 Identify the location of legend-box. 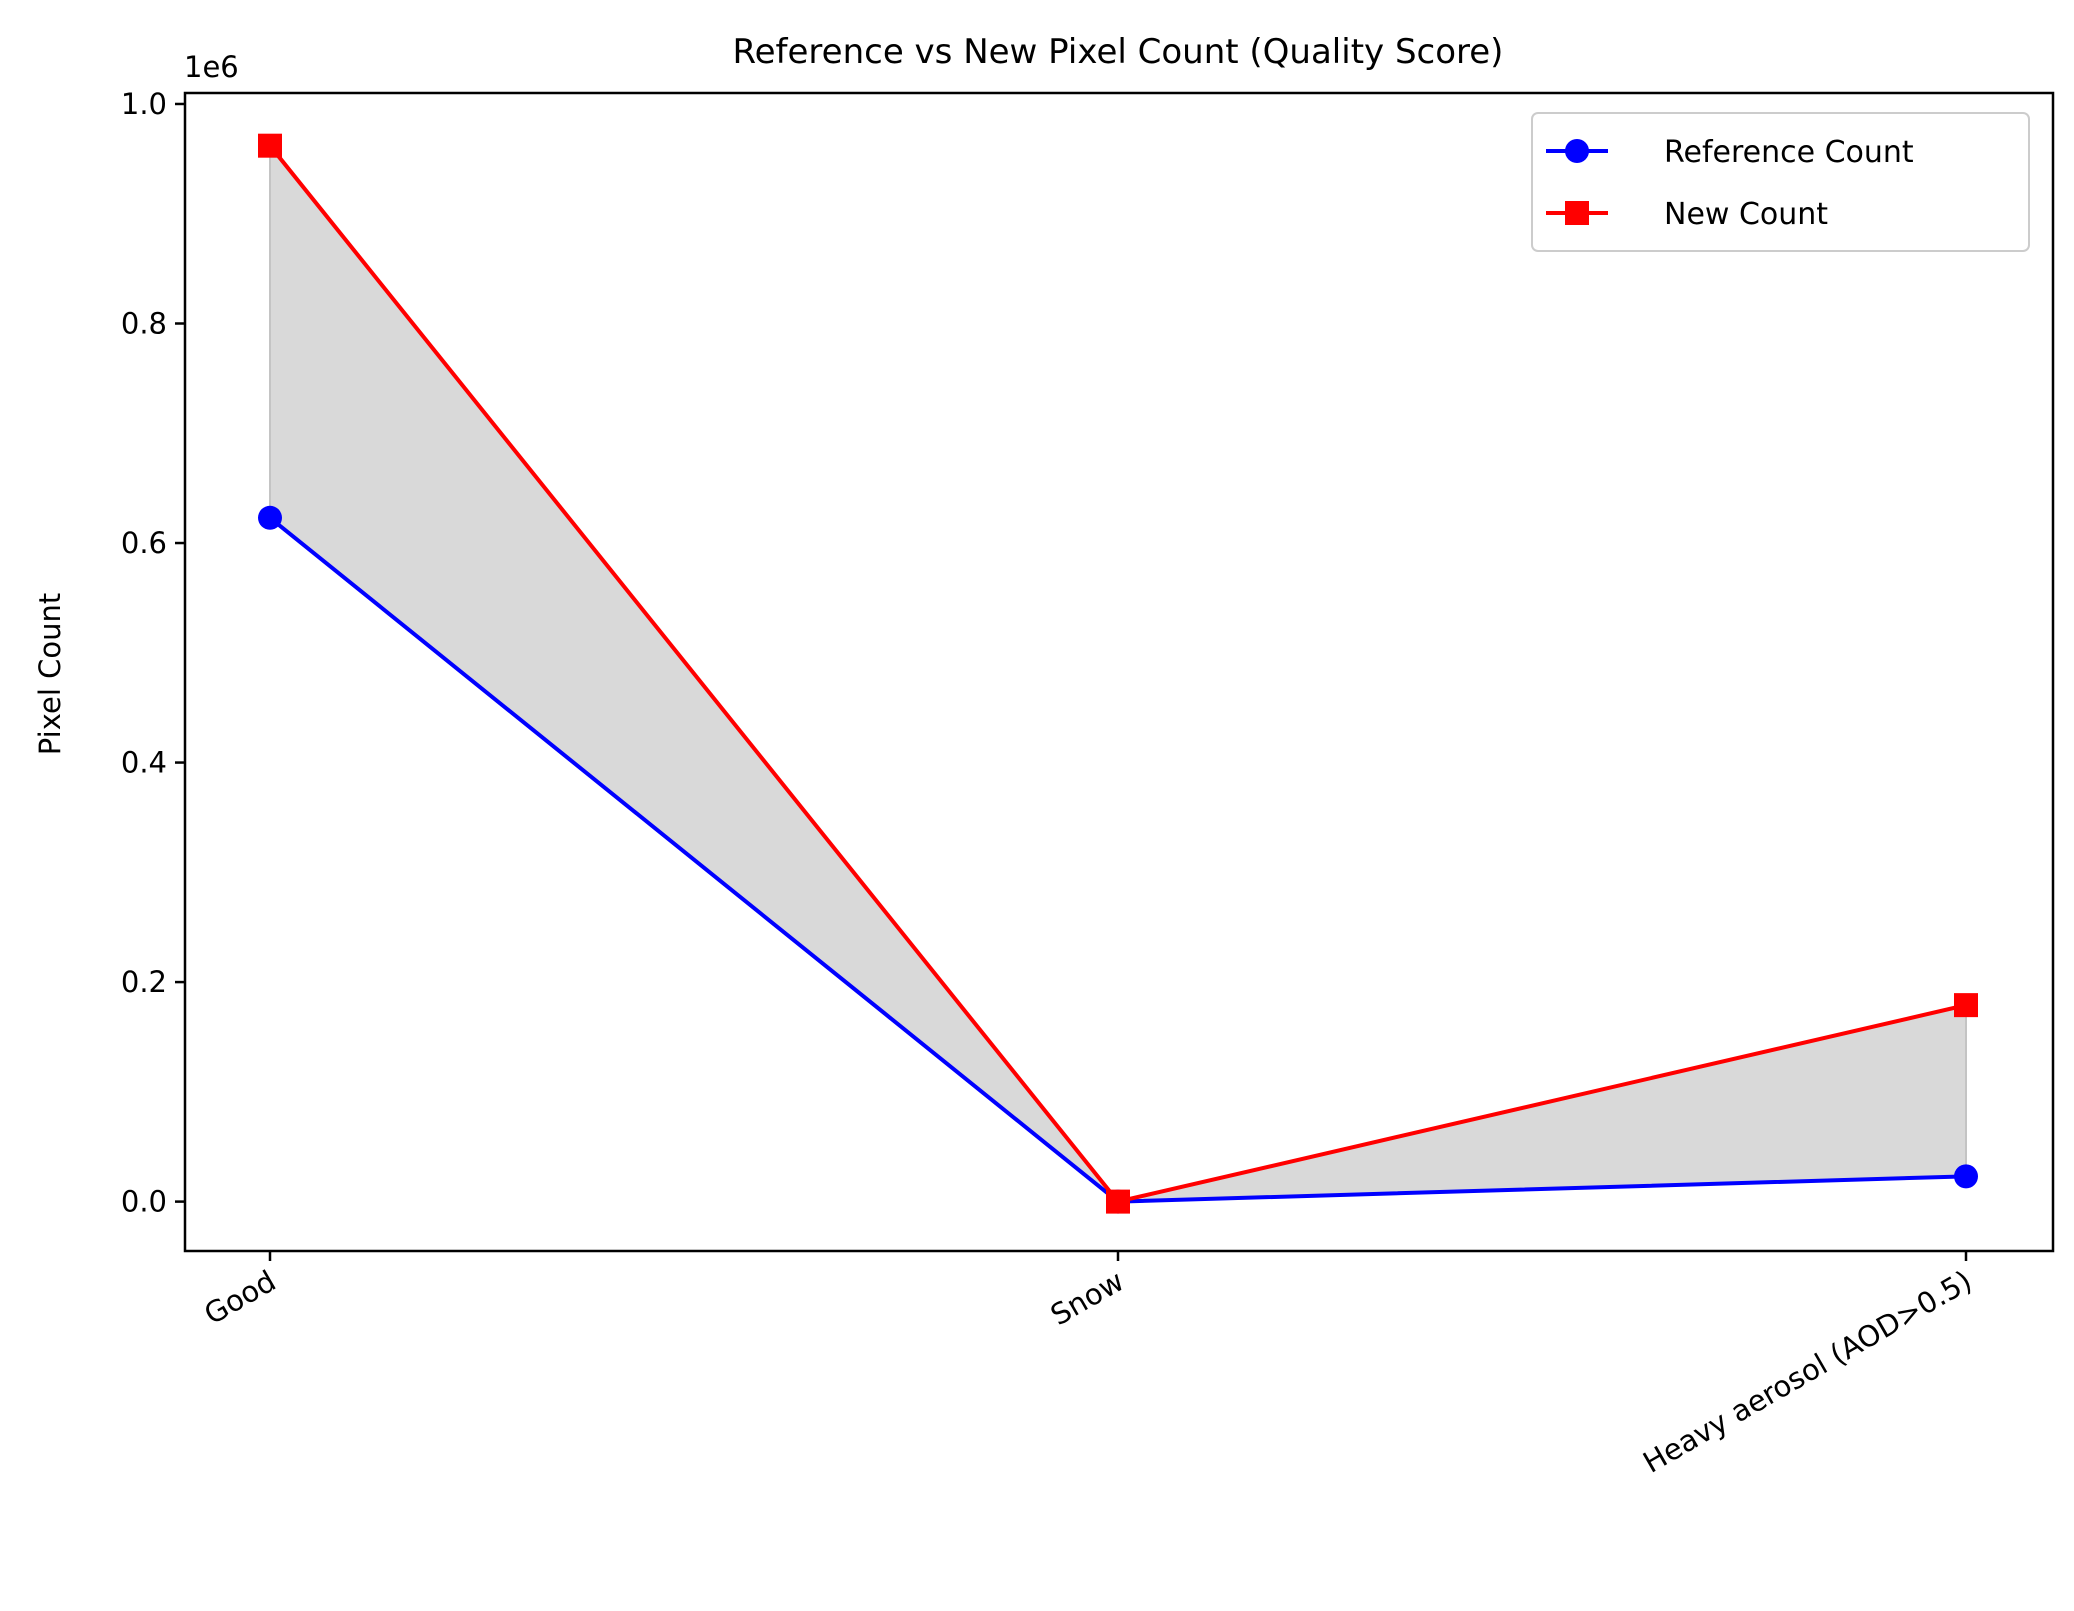
(1780, 182).